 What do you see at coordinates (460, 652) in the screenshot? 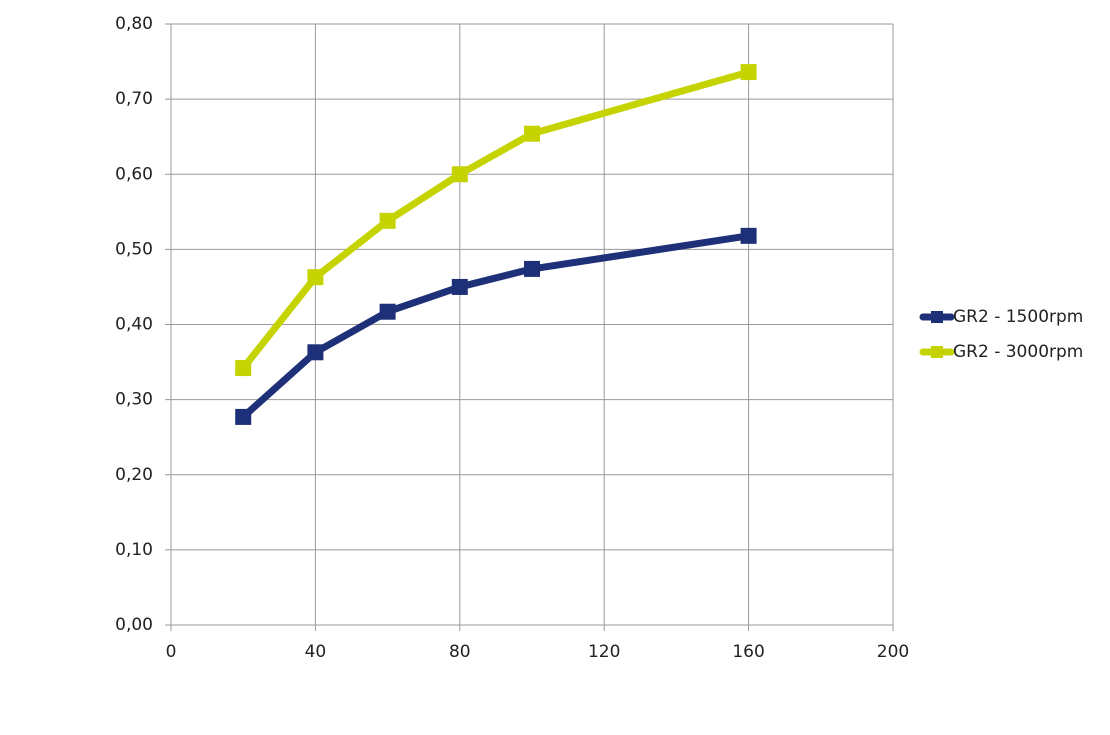
I see `x-tick-label: 80` at bounding box center [460, 652].